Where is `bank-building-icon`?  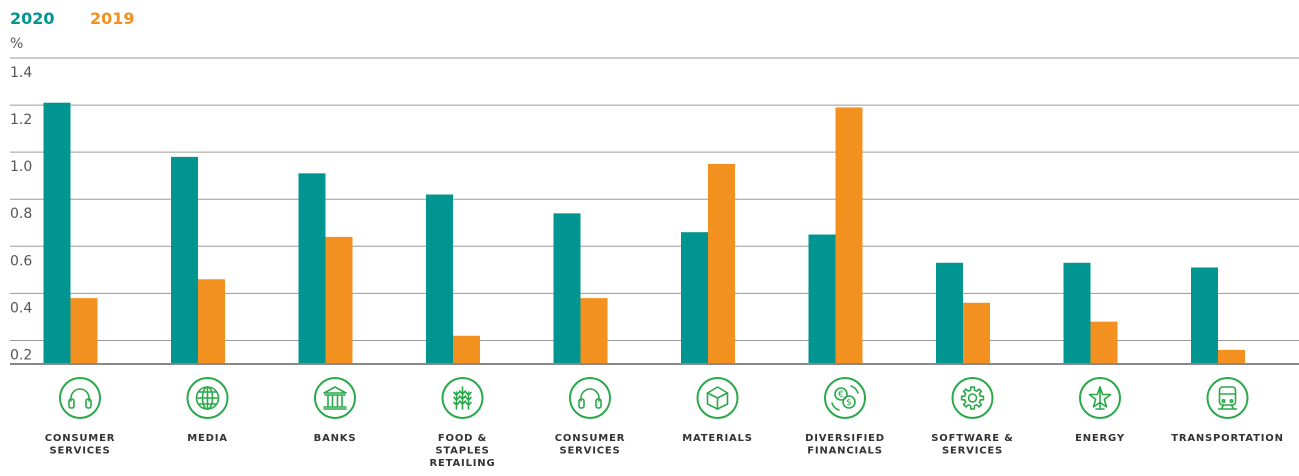
bank-building-icon is located at coordinates (335, 398).